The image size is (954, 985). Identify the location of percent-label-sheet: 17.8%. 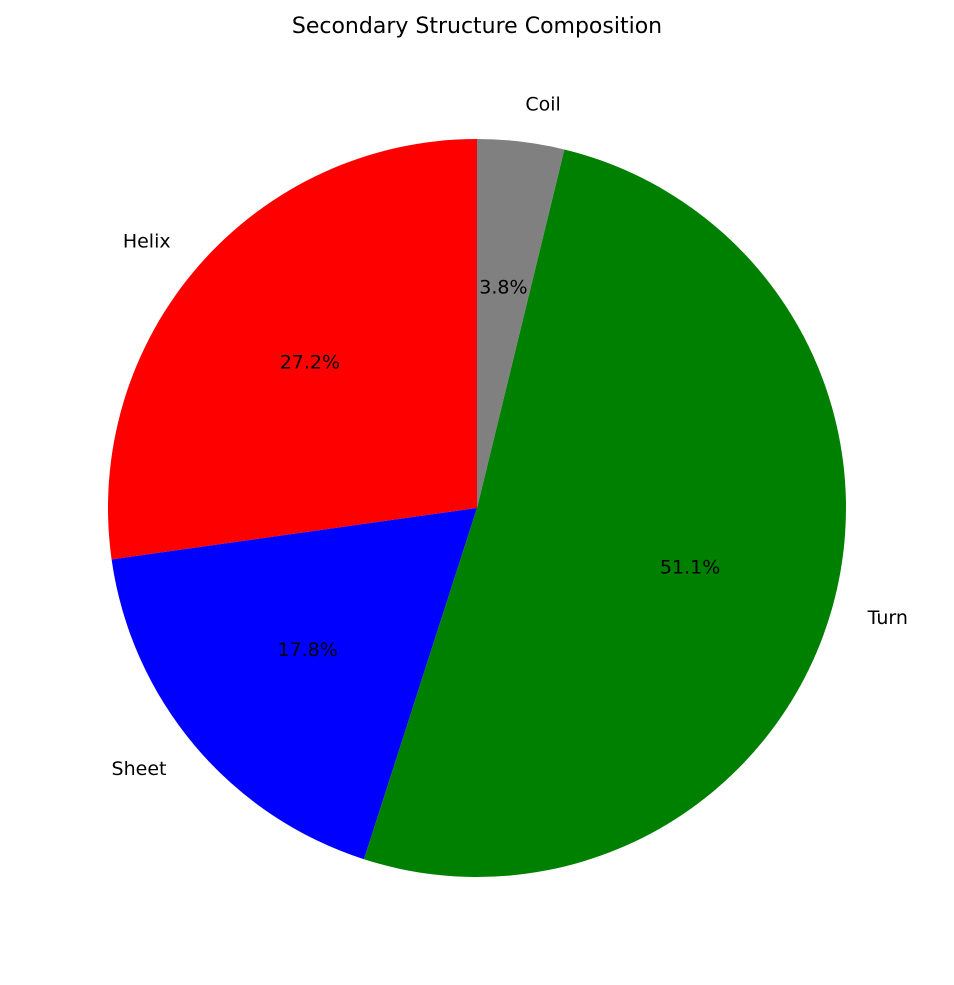
(307, 650).